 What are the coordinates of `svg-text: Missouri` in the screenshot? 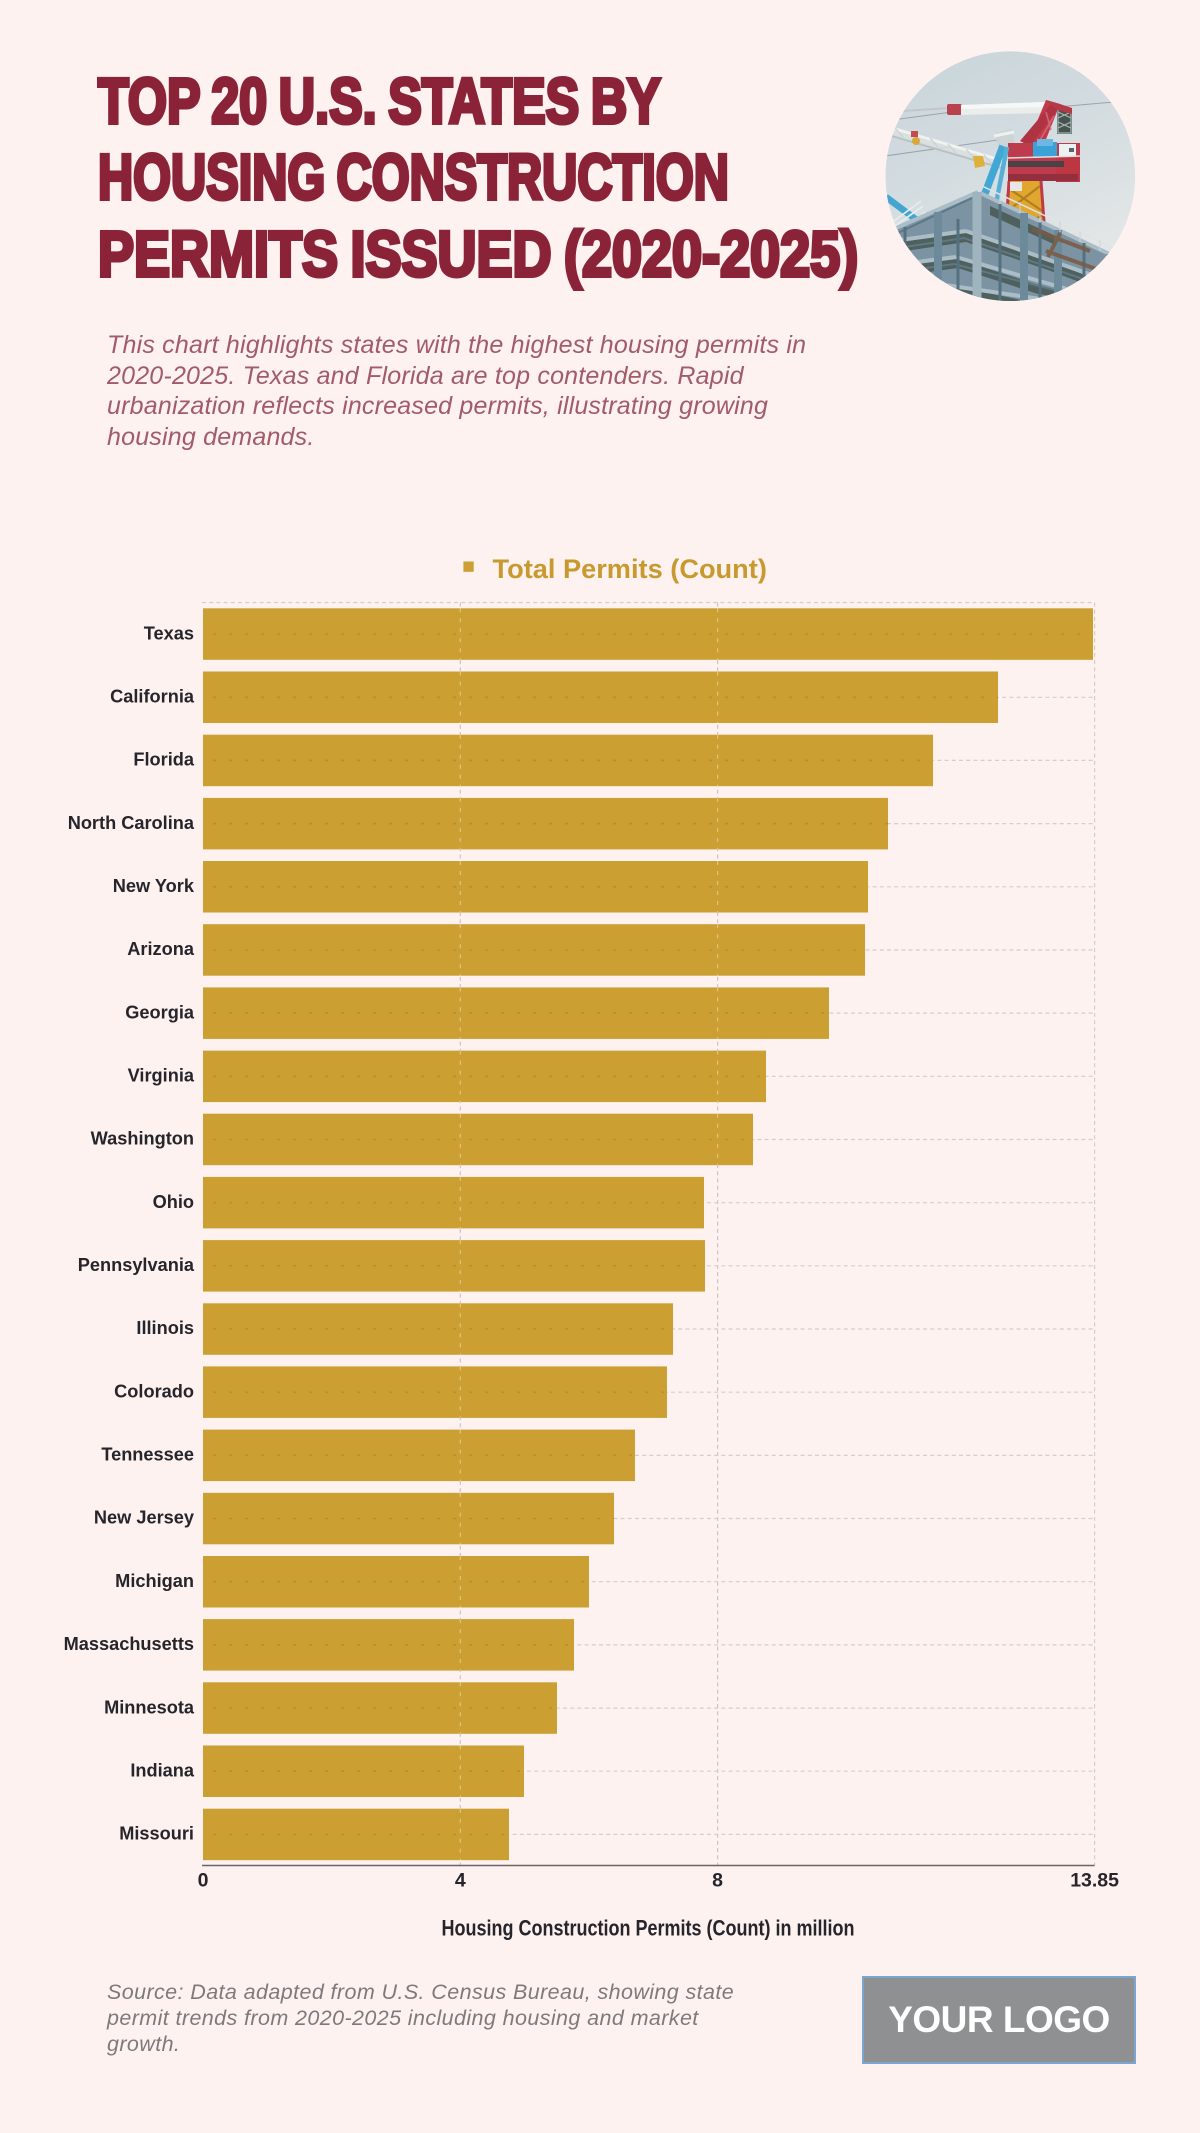 It's located at (156, 1834).